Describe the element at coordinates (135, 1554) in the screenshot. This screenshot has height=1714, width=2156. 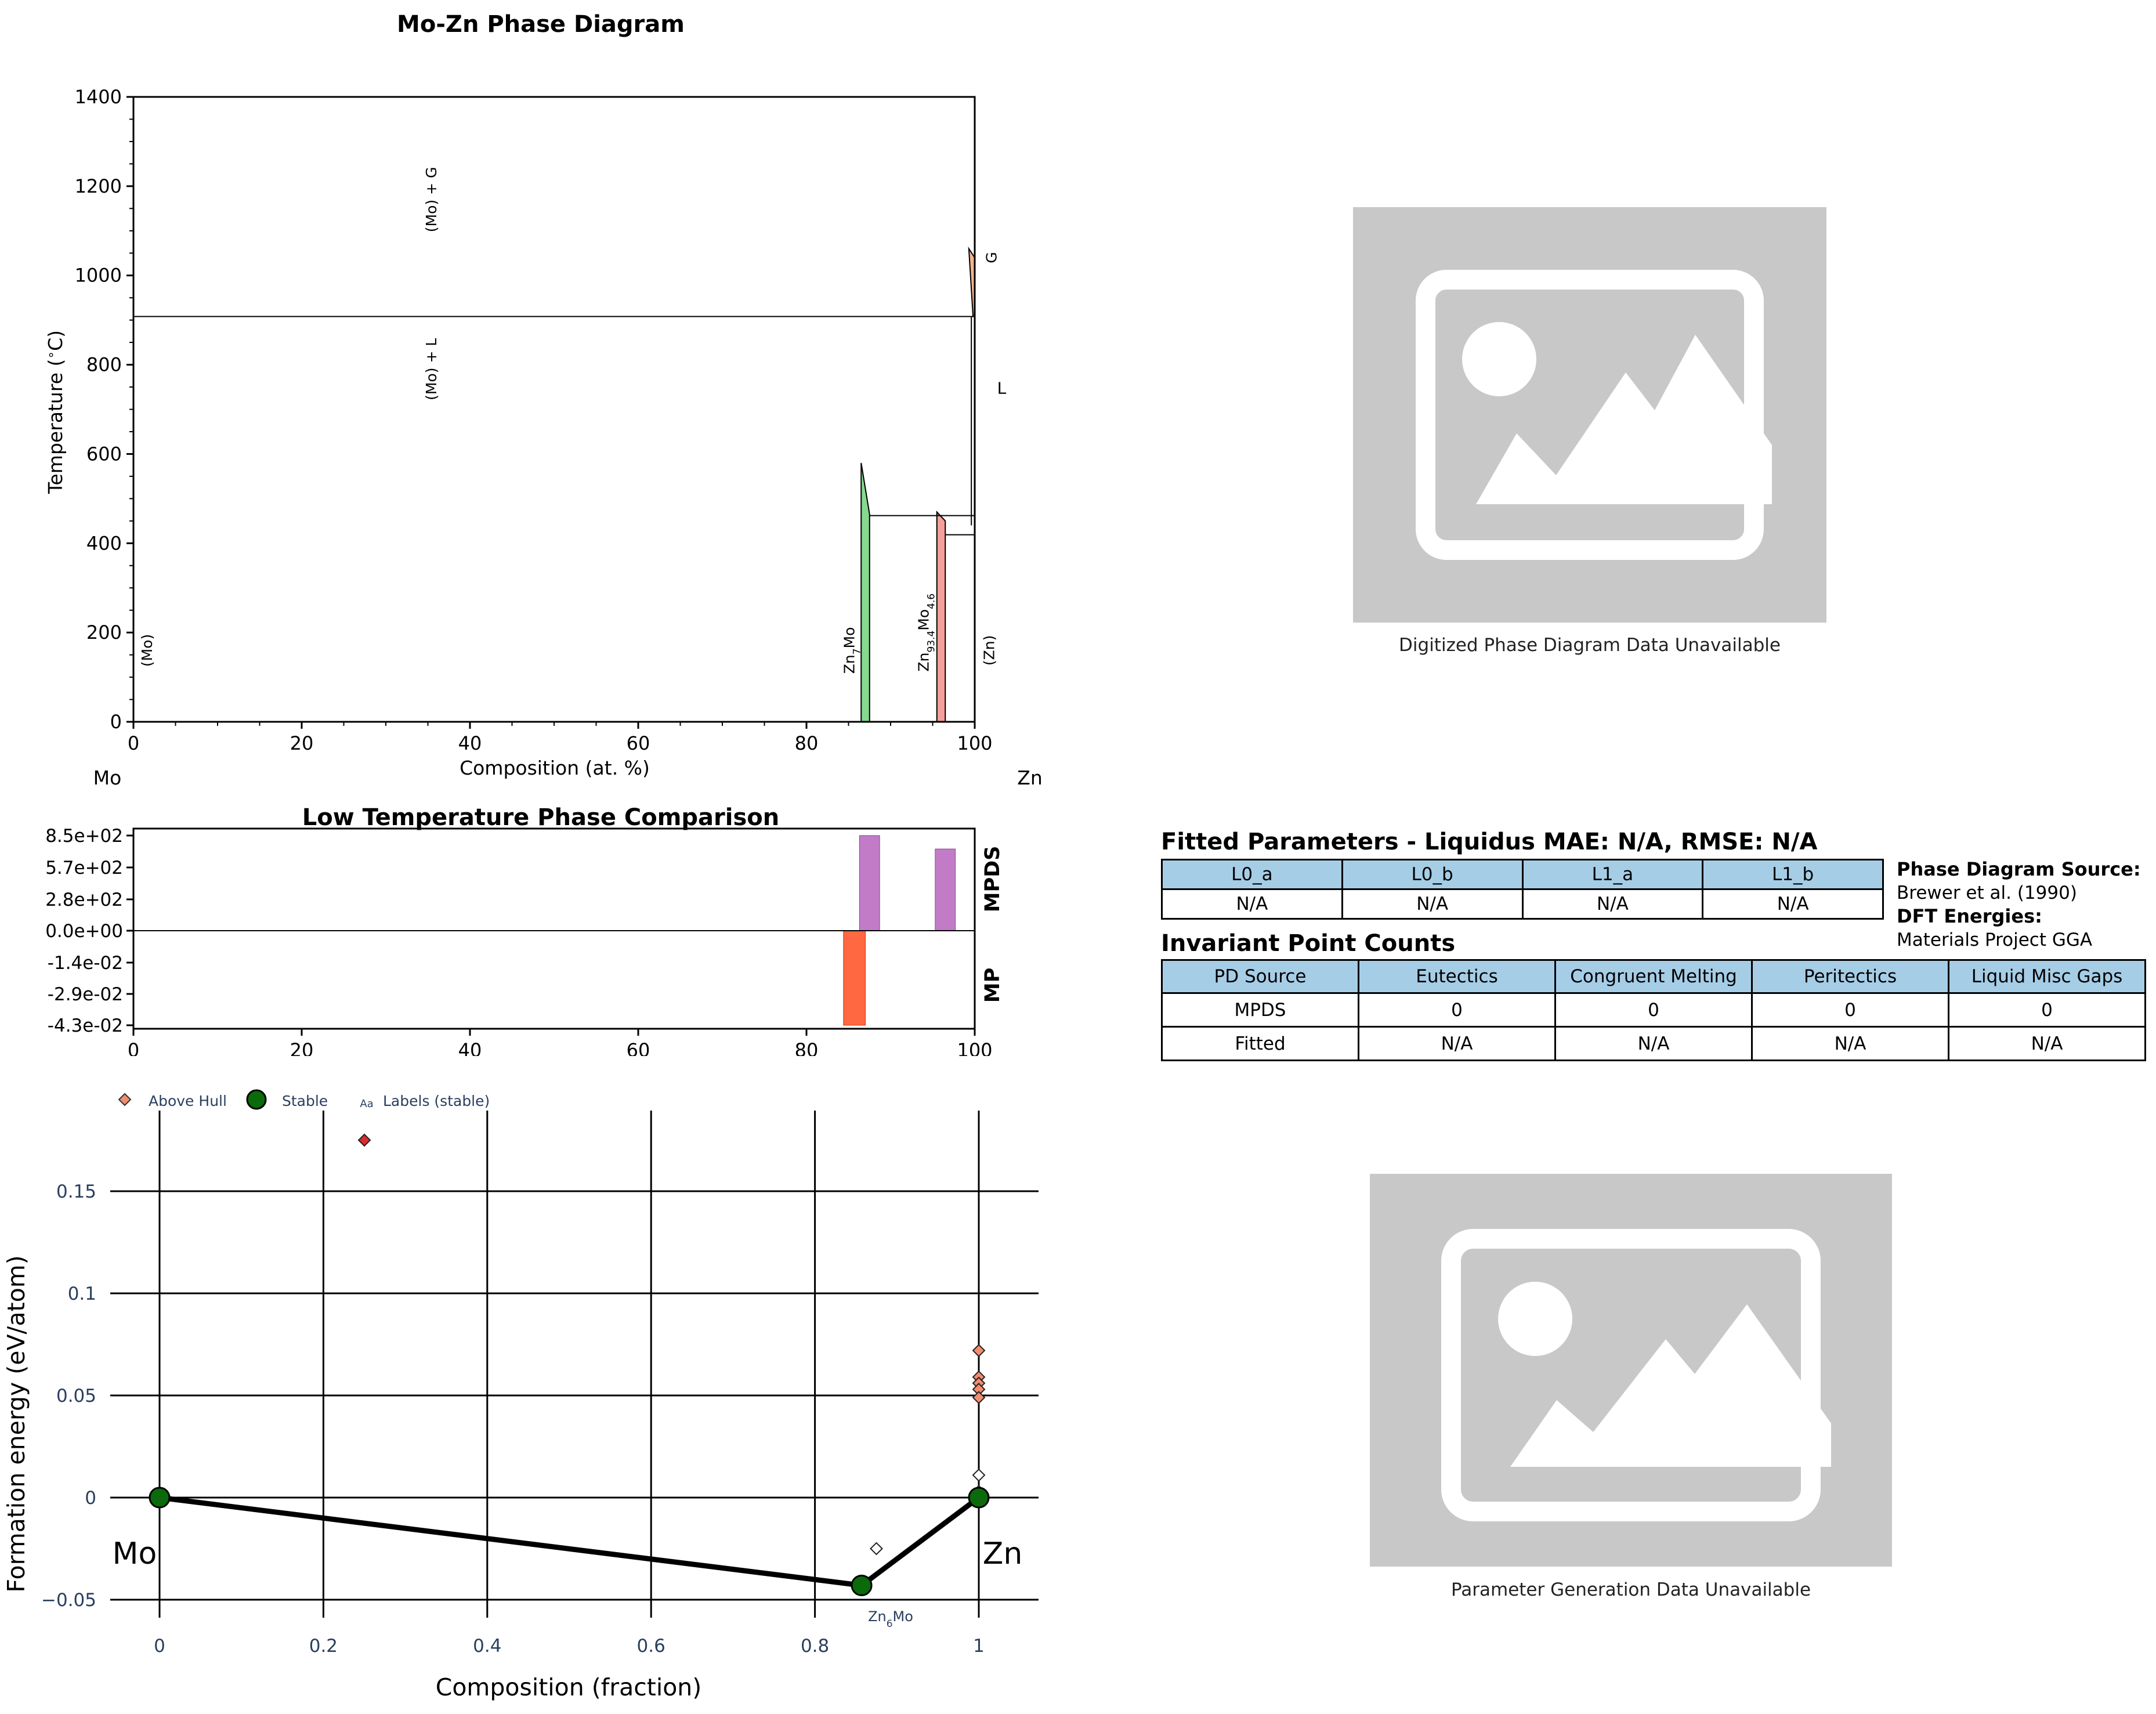
I see `hull-left-endpoint-label: Mo` at that location.